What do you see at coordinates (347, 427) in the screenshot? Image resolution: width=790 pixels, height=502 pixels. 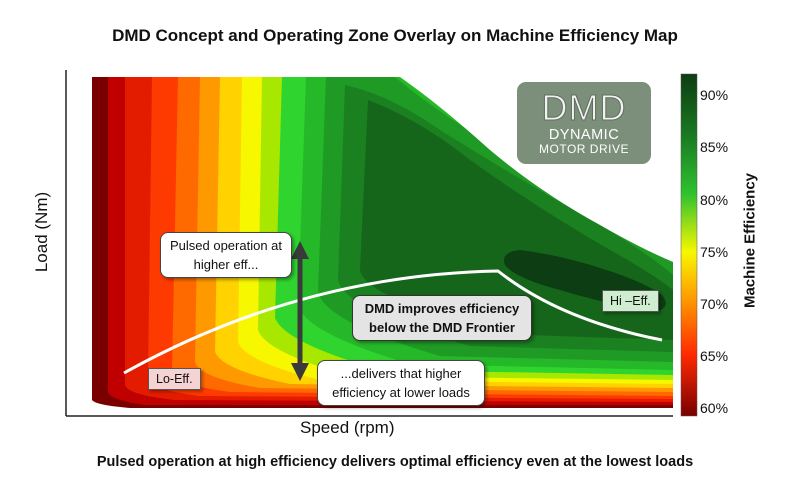 I see `x-axis-label: Speed (rpm)` at bounding box center [347, 427].